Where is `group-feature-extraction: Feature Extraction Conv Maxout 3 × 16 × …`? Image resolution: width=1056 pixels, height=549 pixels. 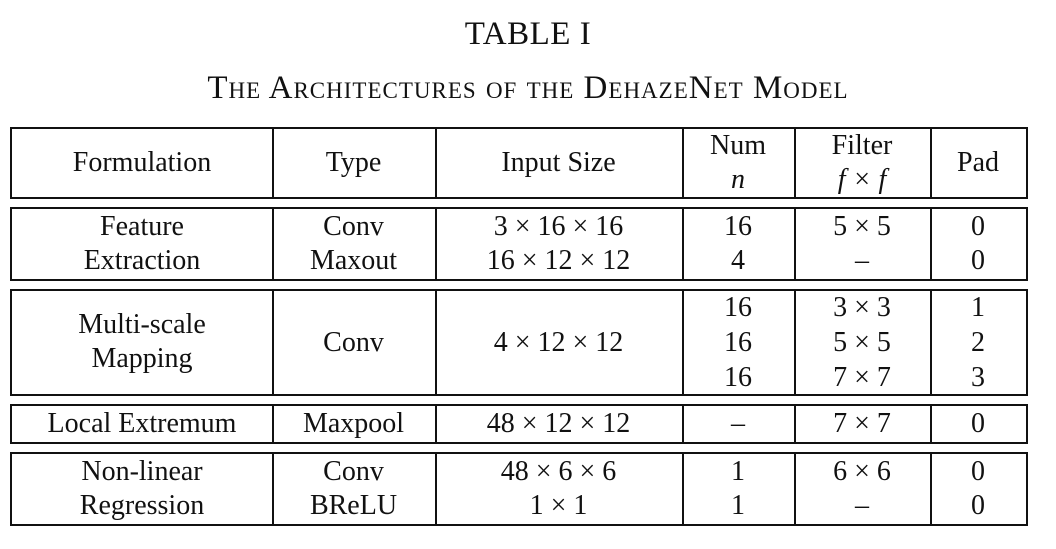
group-feature-extraction: Feature Extraction Conv Maxout 3 × 16 × … is located at coordinates (519, 244).